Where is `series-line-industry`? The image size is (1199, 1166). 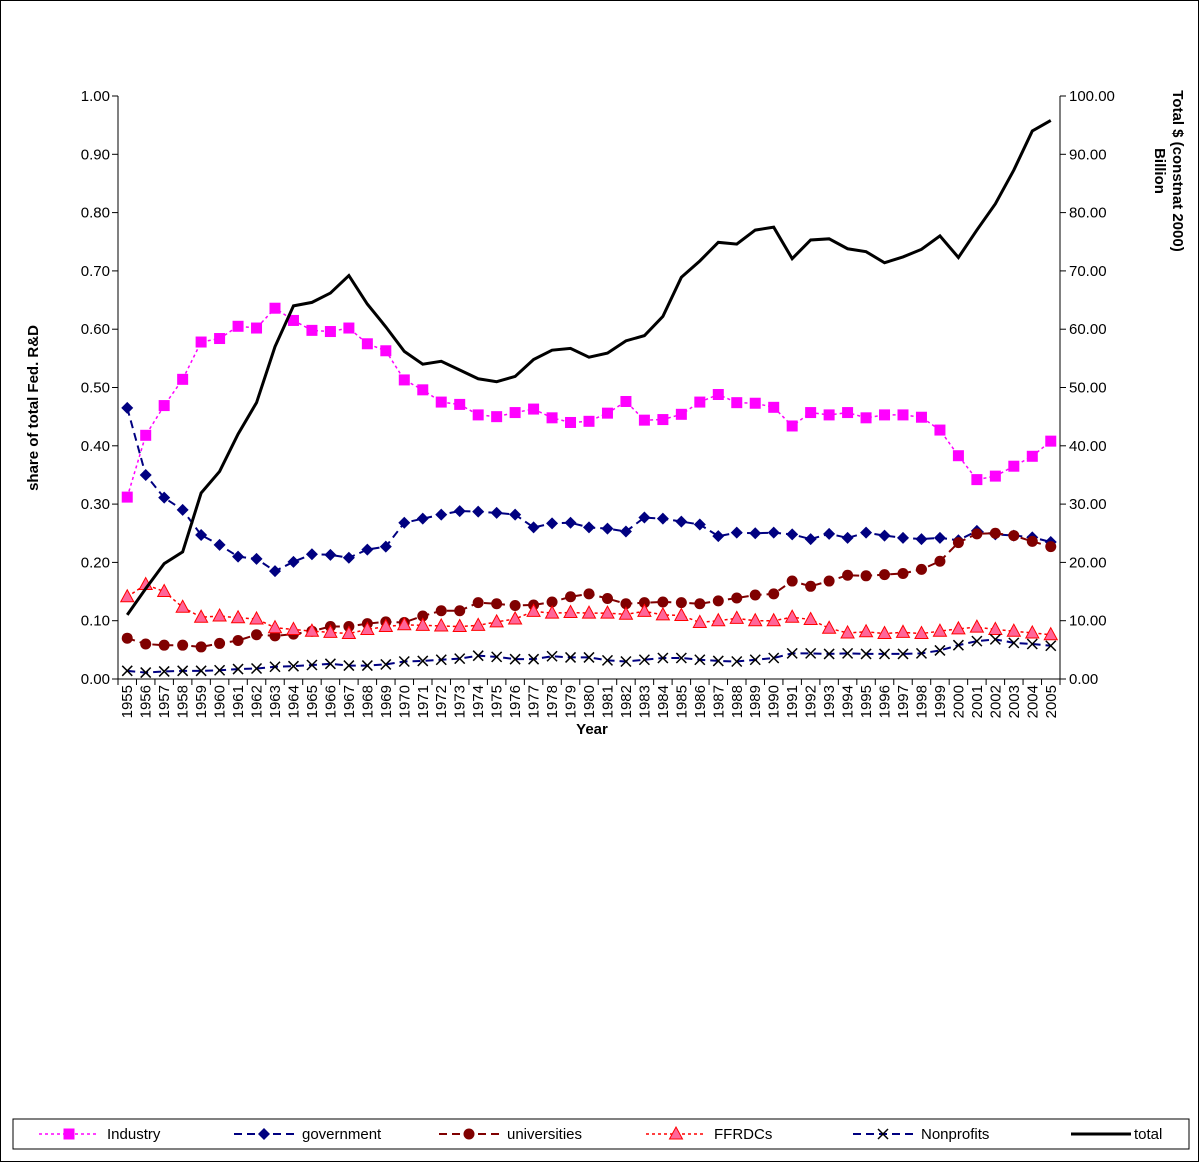 series-line-industry is located at coordinates (589, 402).